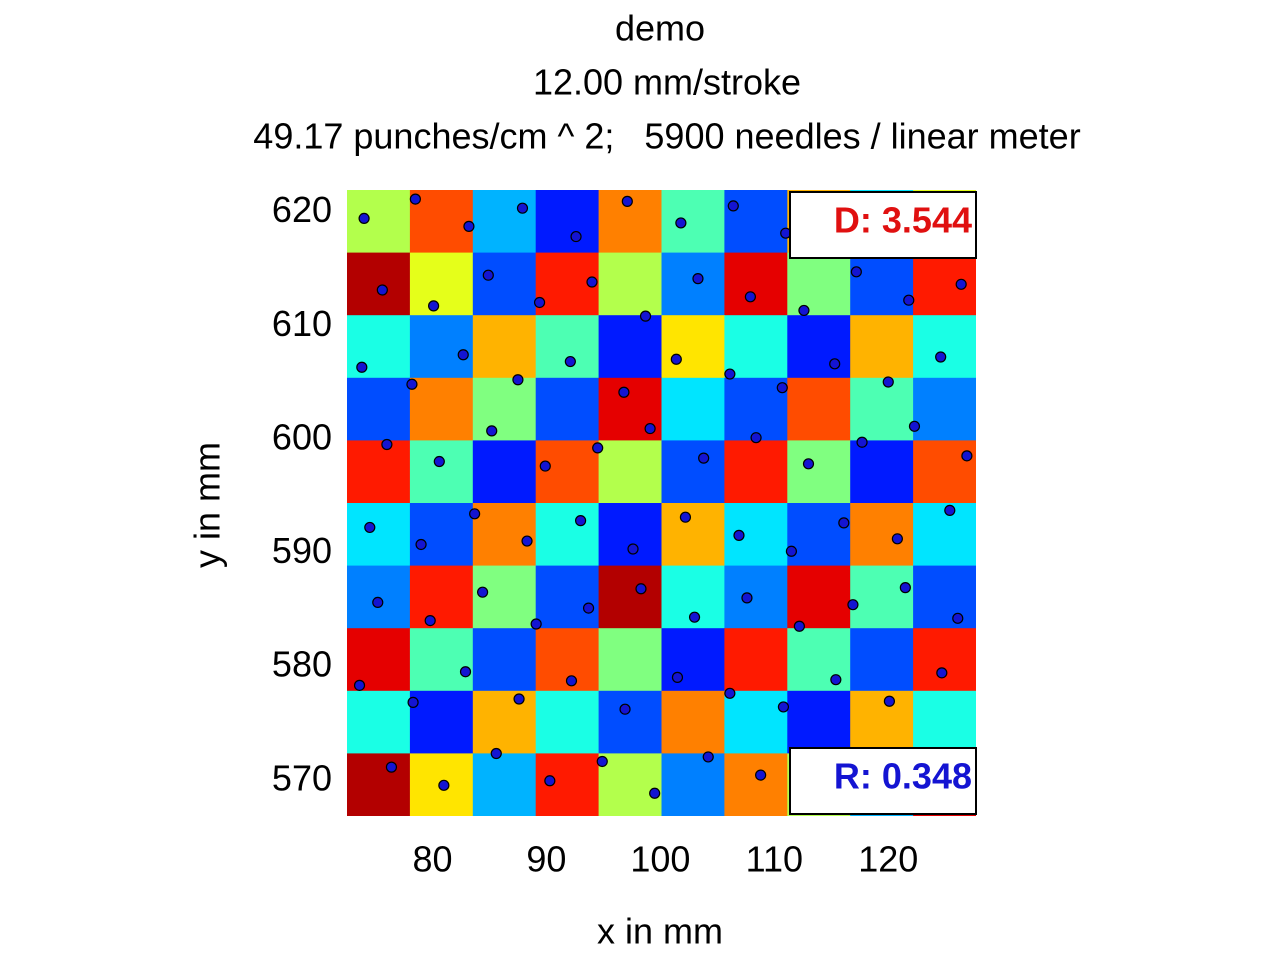 This screenshot has height=965, width=1280. Describe the element at coordinates (888, 859) in the screenshot. I see `x-tick-label: 120` at that location.